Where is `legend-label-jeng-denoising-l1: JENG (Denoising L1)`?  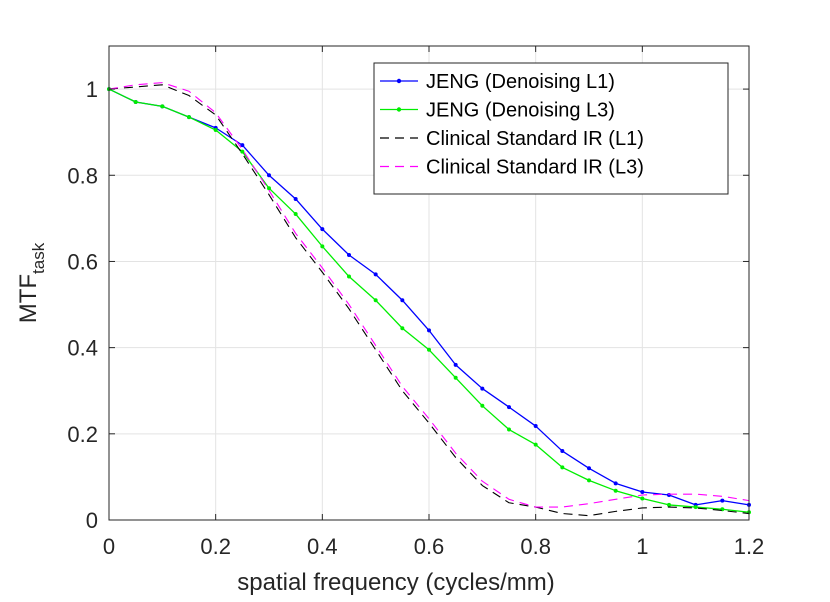 legend-label-jeng-denoising-l1: JENG (Denoising L1) is located at coordinates (520, 82).